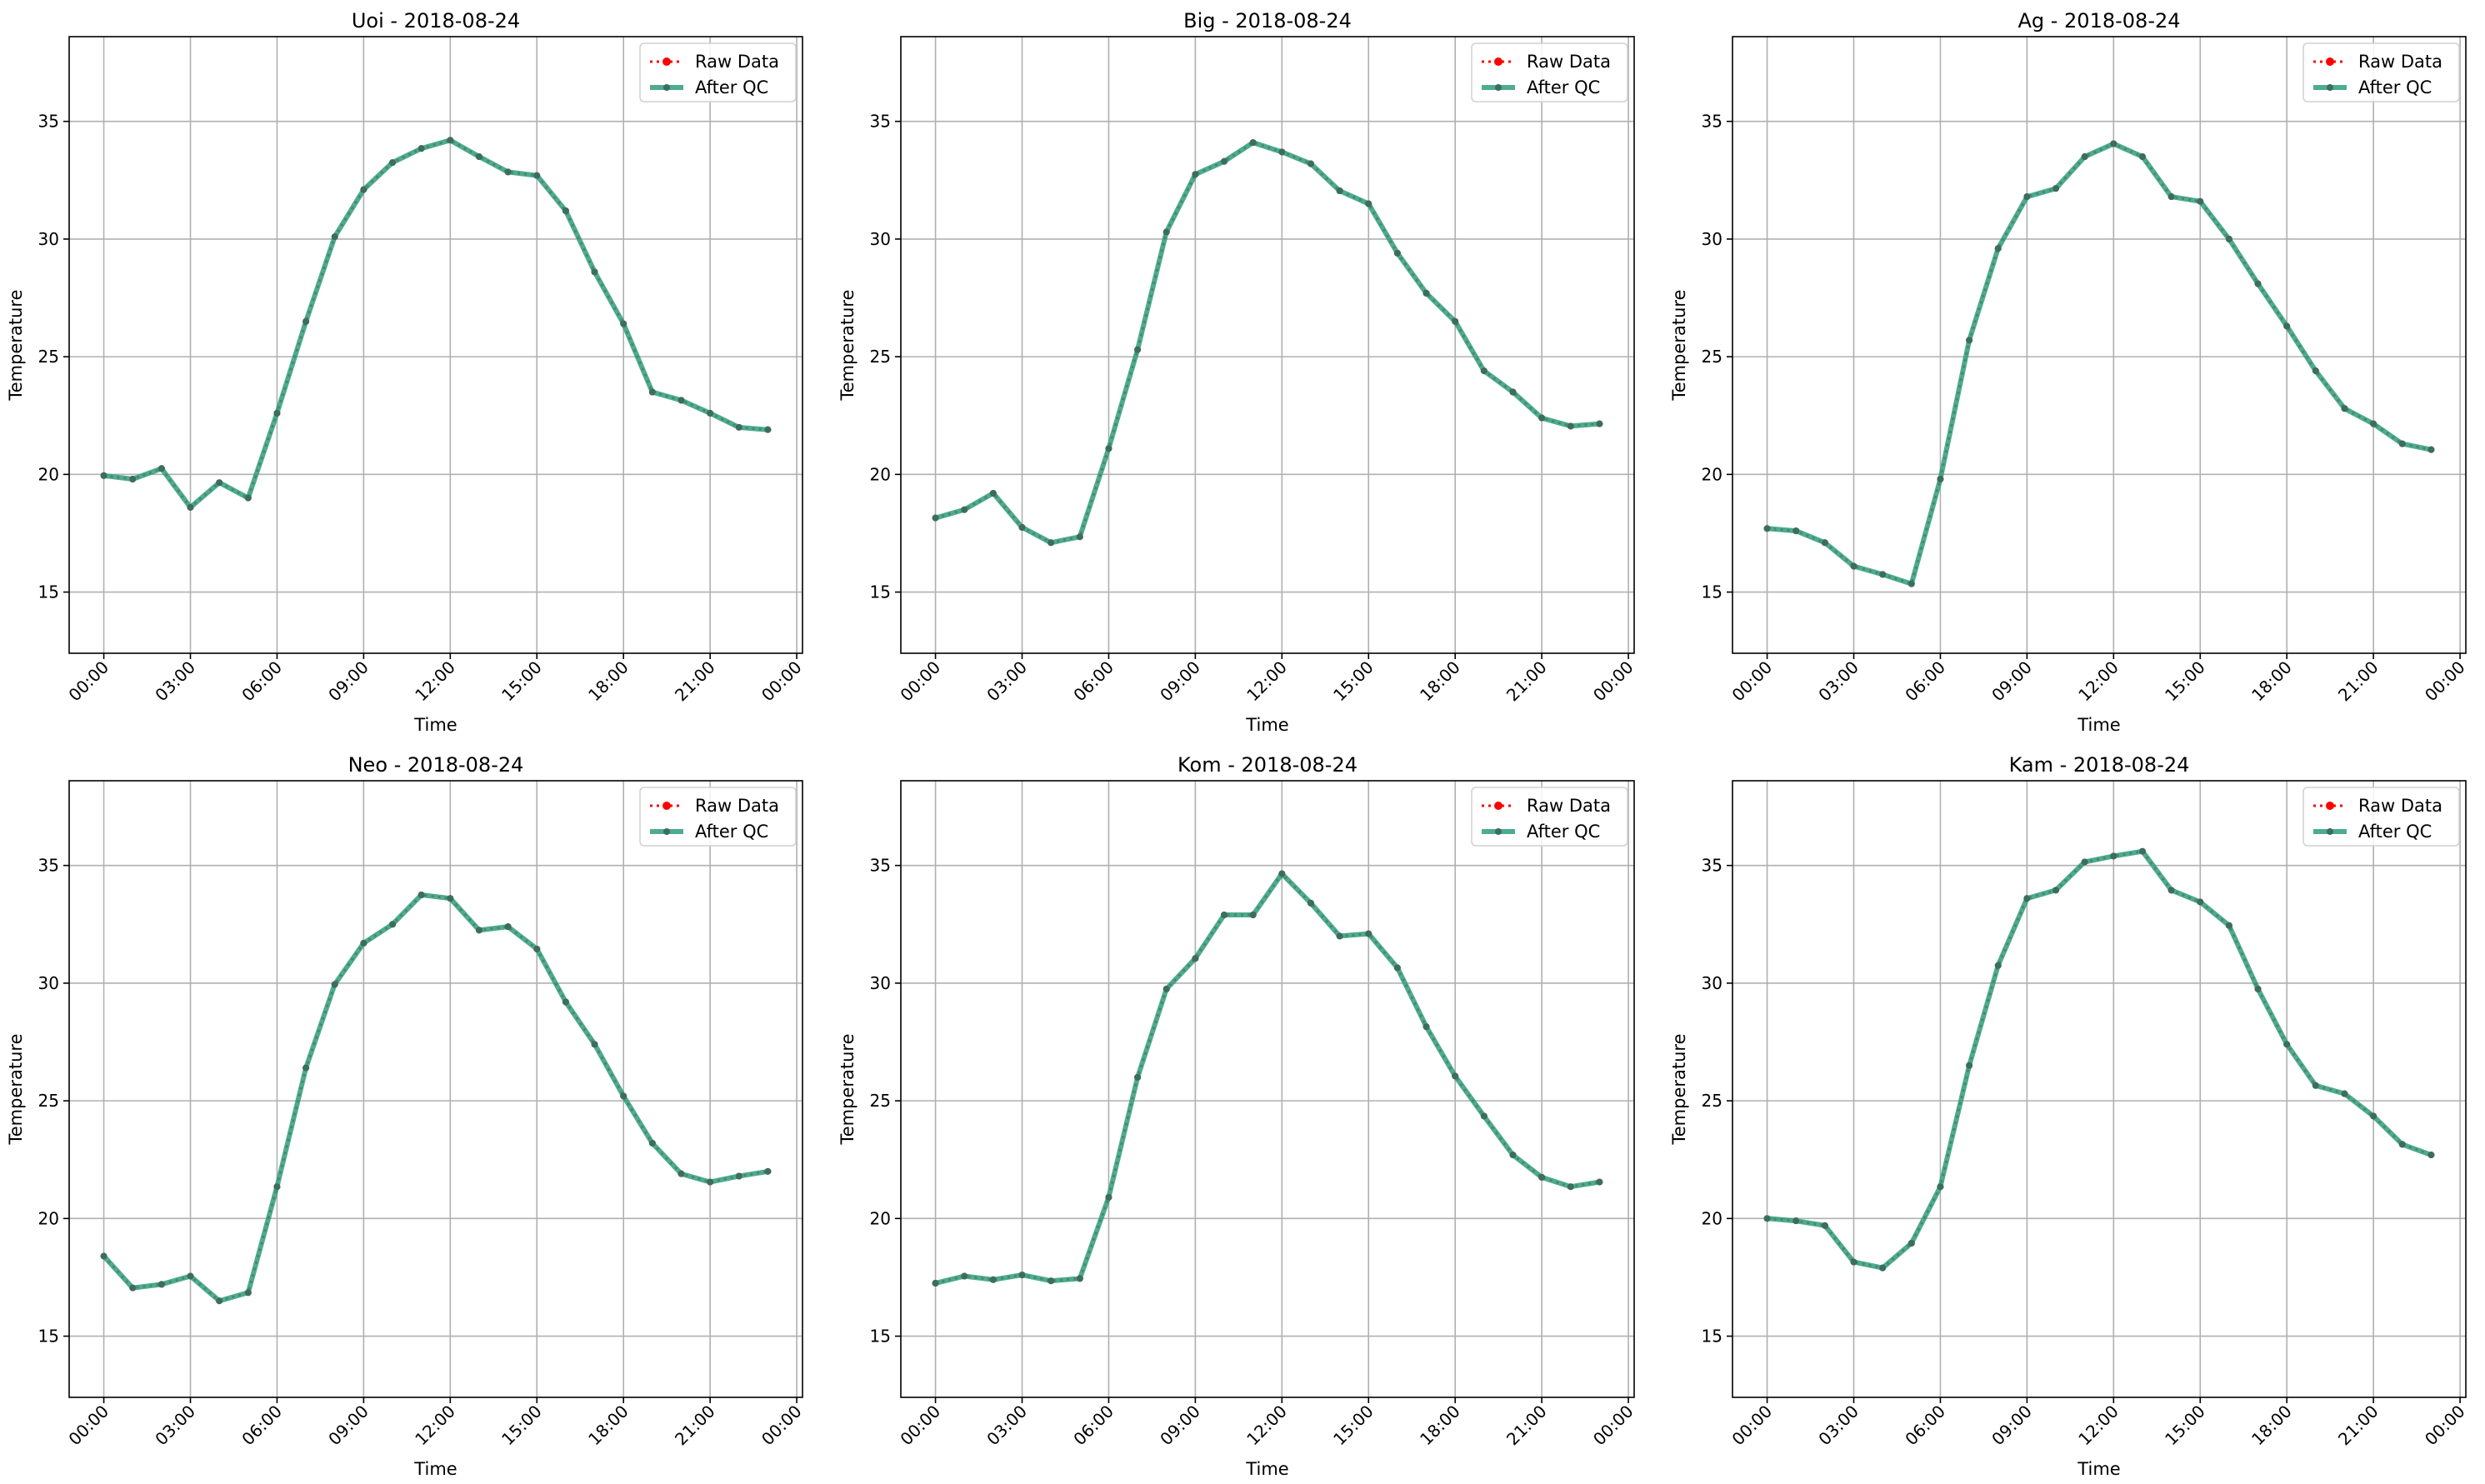 The image size is (2485, 1484). I want to click on panel-title: Big - 2018-08-24, so click(1267, 20).